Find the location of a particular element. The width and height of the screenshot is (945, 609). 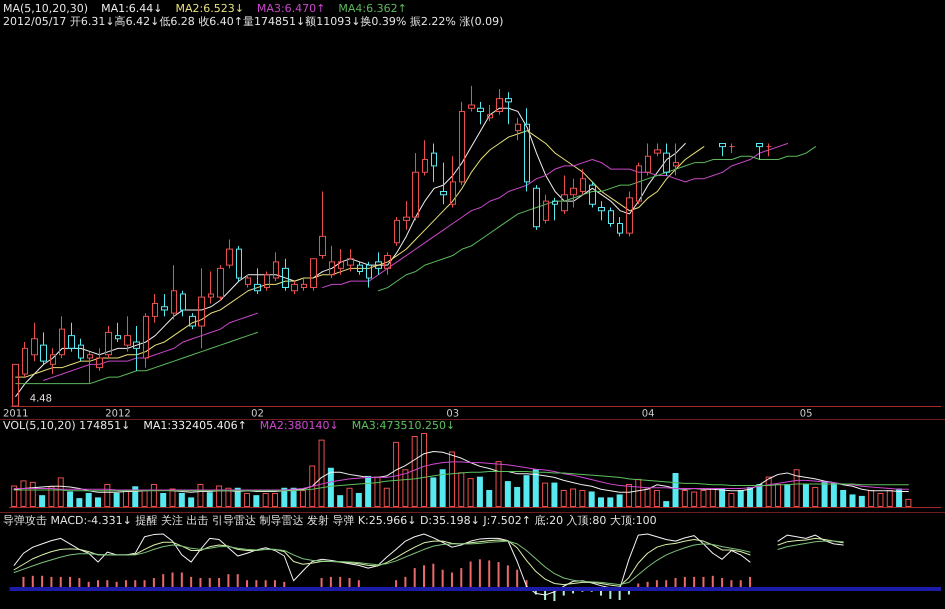

text: MA1:6.44↓ is located at coordinates (132, 8).